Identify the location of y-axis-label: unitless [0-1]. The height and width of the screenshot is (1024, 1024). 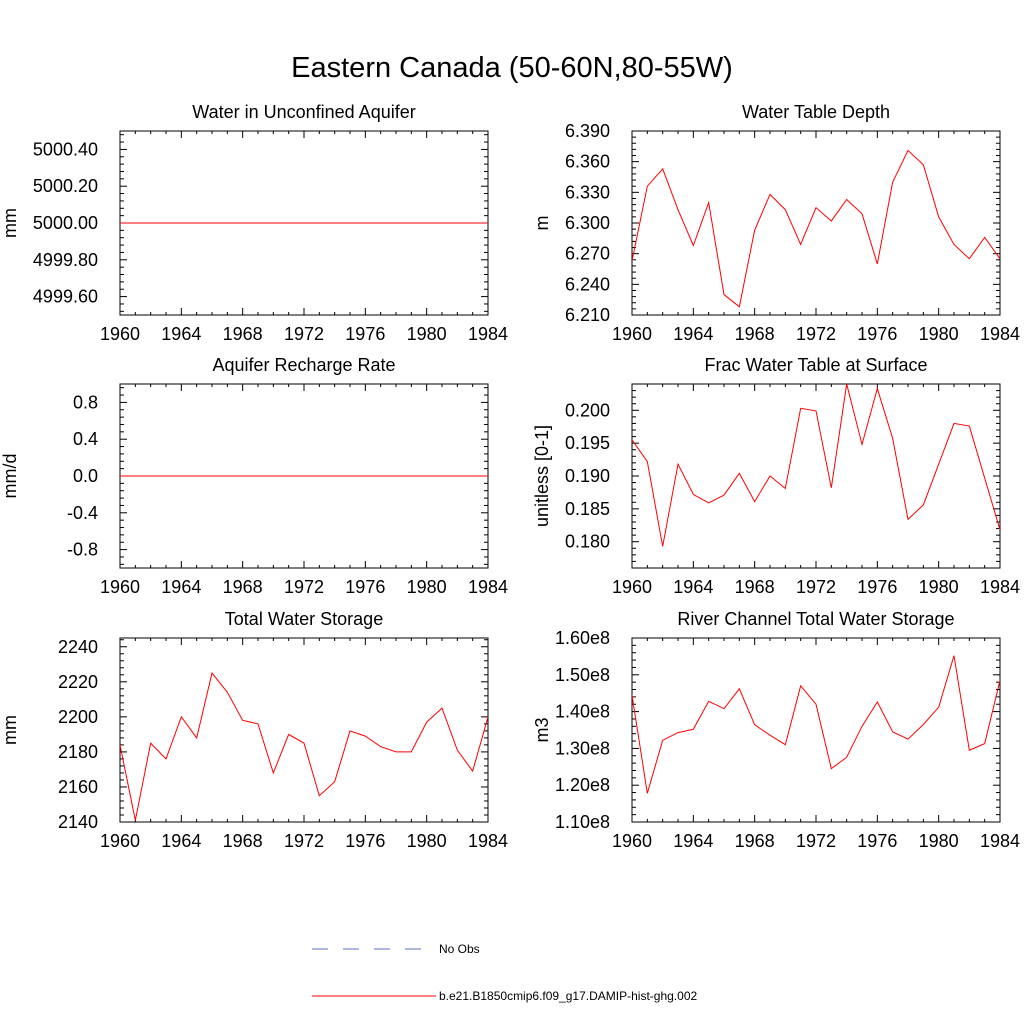
(542, 476).